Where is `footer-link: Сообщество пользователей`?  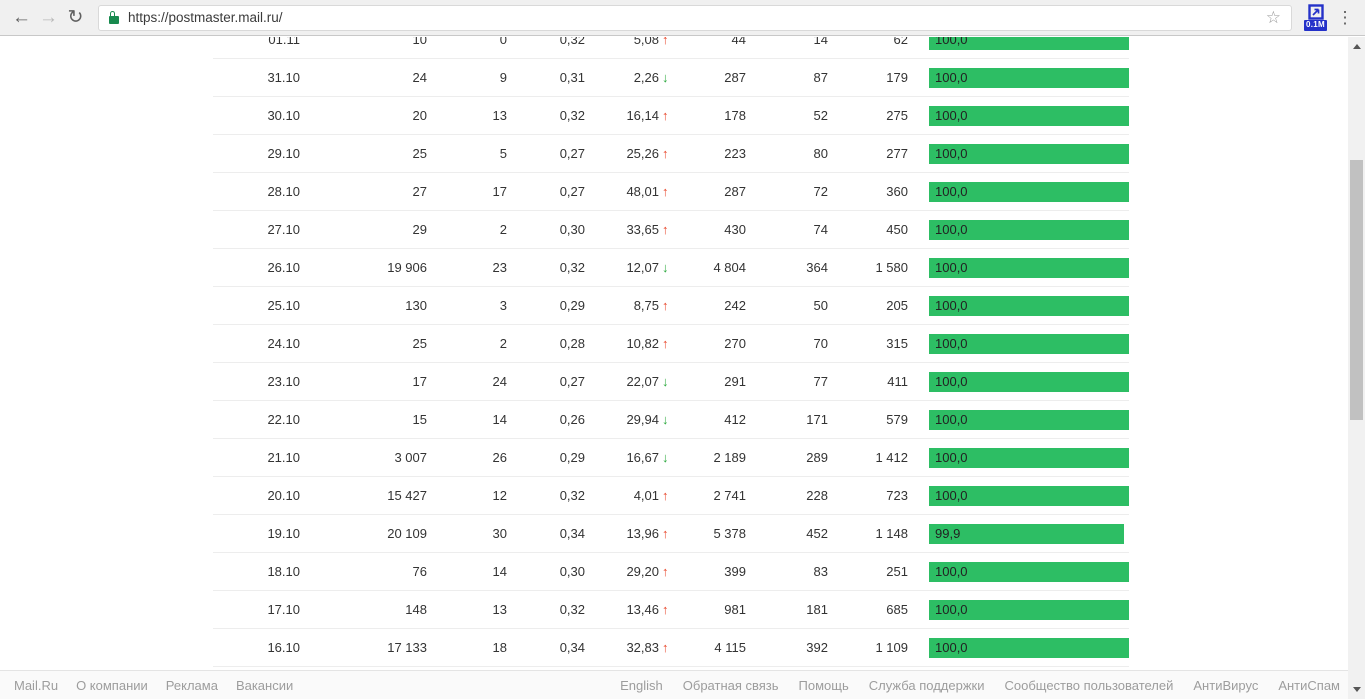
footer-link: Сообщество пользователей is located at coordinates (1089, 685).